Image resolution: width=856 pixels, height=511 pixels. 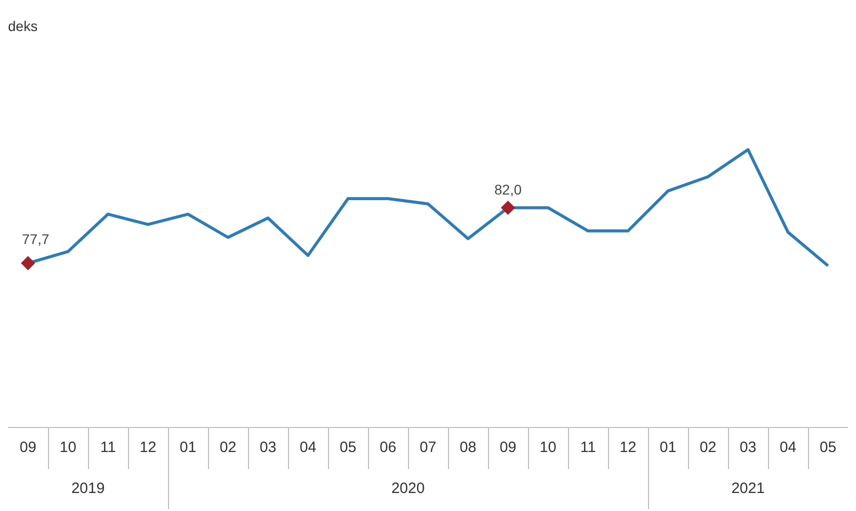 I want to click on x-tick-label: 06, so click(x=388, y=447).